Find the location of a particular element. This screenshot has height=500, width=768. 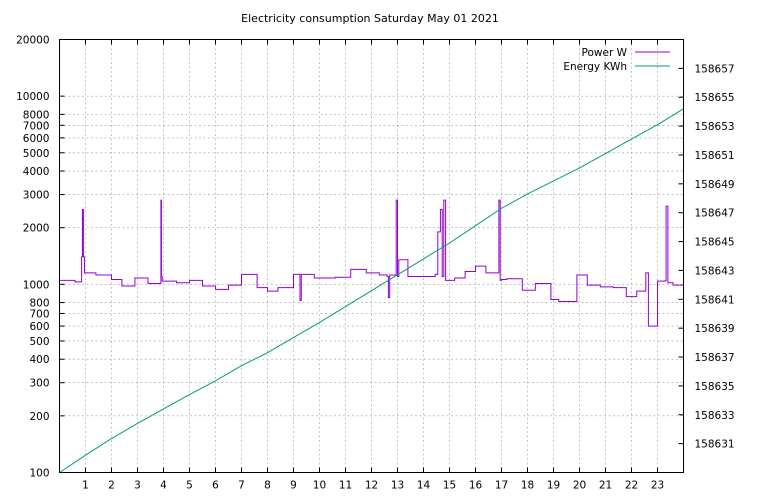

y-left-tick-label: 5000 is located at coordinates (36, 154).